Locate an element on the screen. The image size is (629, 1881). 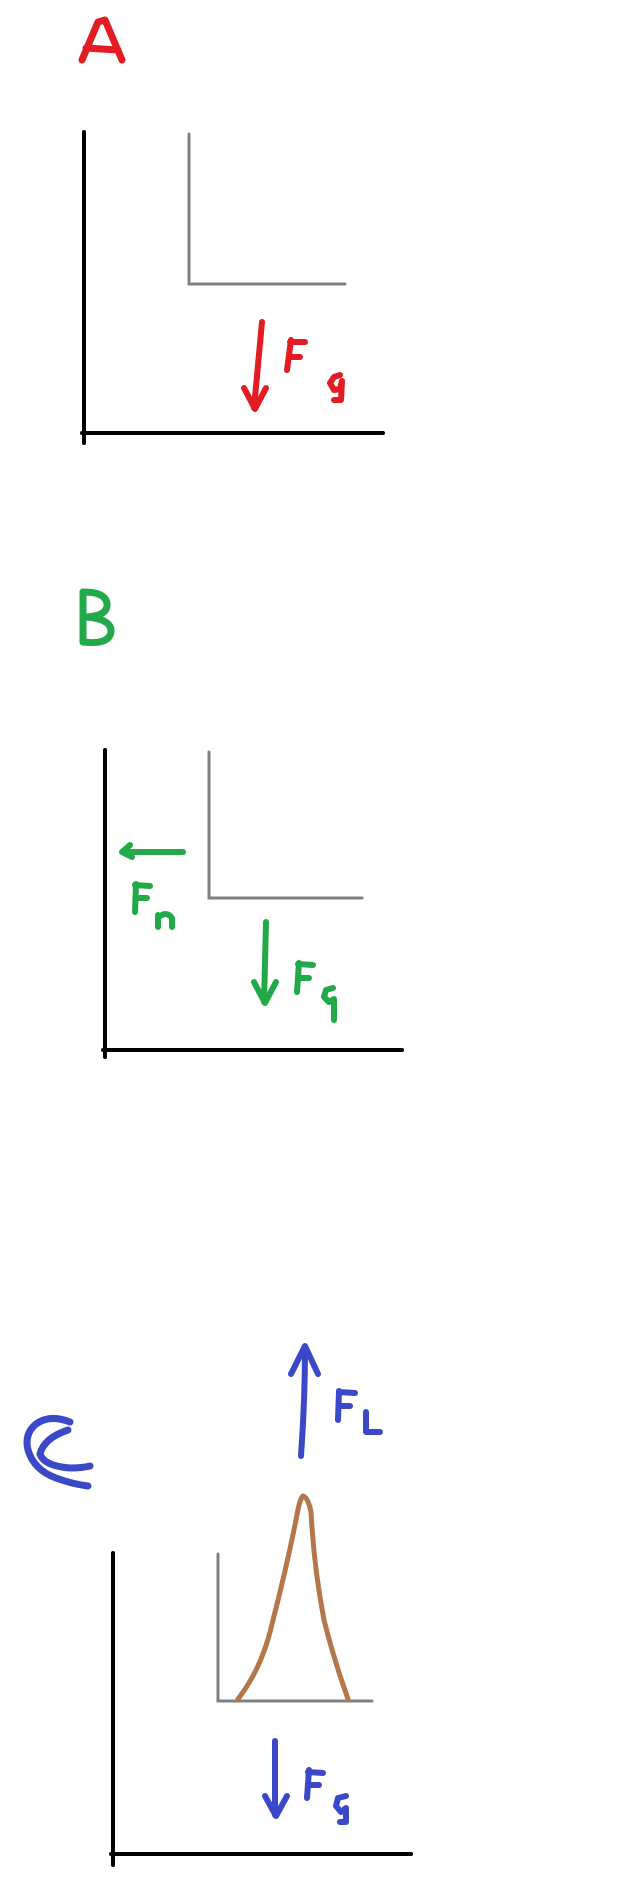
panel-a-gravity-arrow is located at coordinates (255, 365).